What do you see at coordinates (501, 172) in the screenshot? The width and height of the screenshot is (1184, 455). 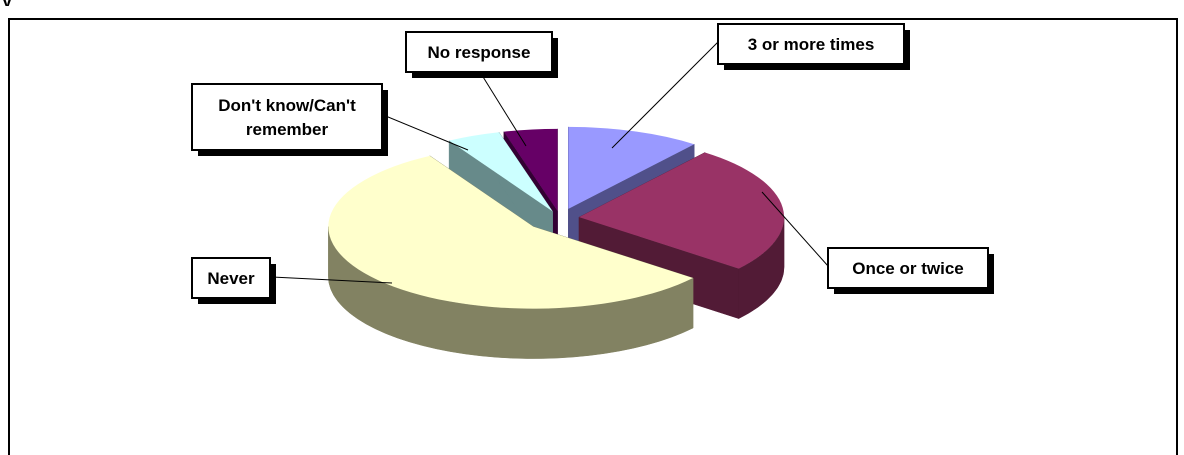 I see `slice-top-don-t-know-can-t-remember` at bounding box center [501, 172].